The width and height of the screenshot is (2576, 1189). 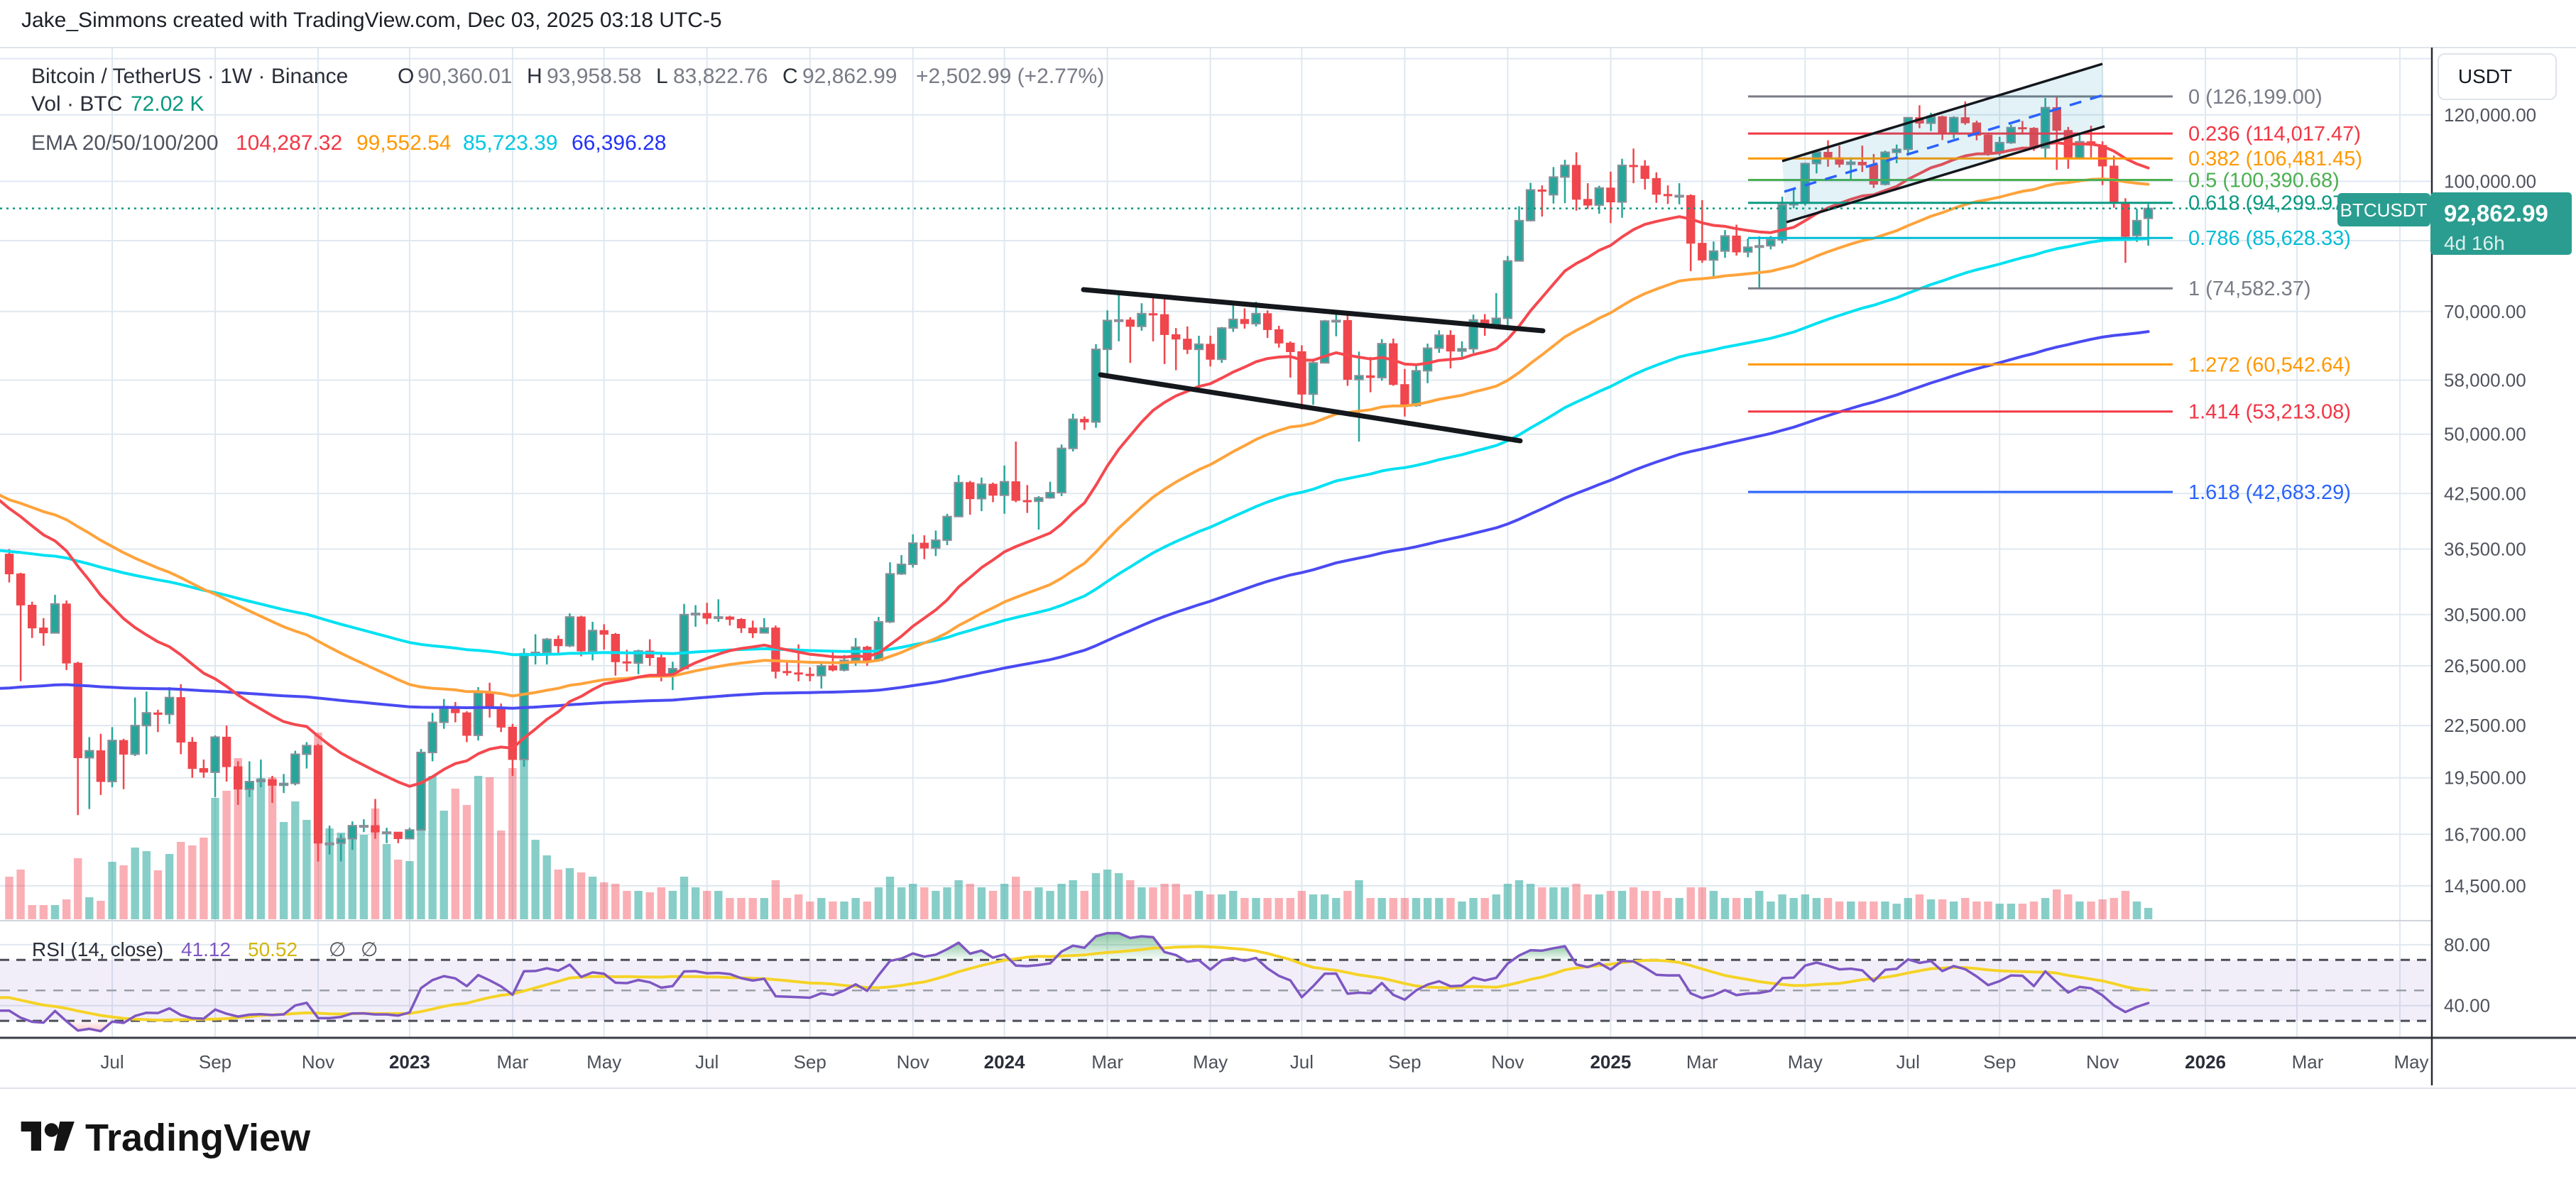 What do you see at coordinates (662, 76) in the screenshot?
I see `svg-text: L` at bounding box center [662, 76].